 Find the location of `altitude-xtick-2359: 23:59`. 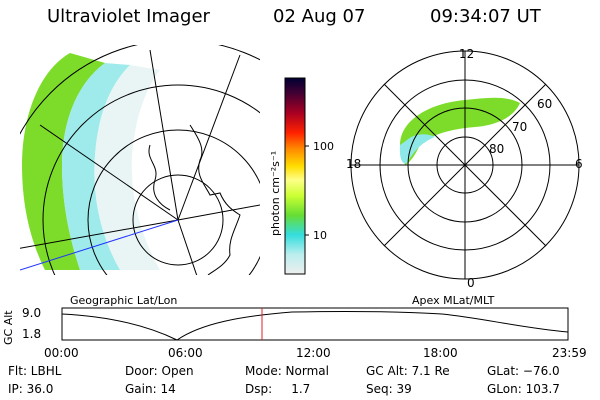

altitude-xtick-2359: 23:59 is located at coordinates (569, 353).